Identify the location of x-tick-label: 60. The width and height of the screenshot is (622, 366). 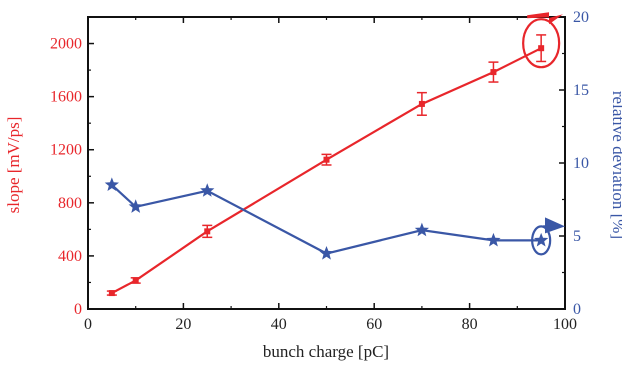
(374, 324).